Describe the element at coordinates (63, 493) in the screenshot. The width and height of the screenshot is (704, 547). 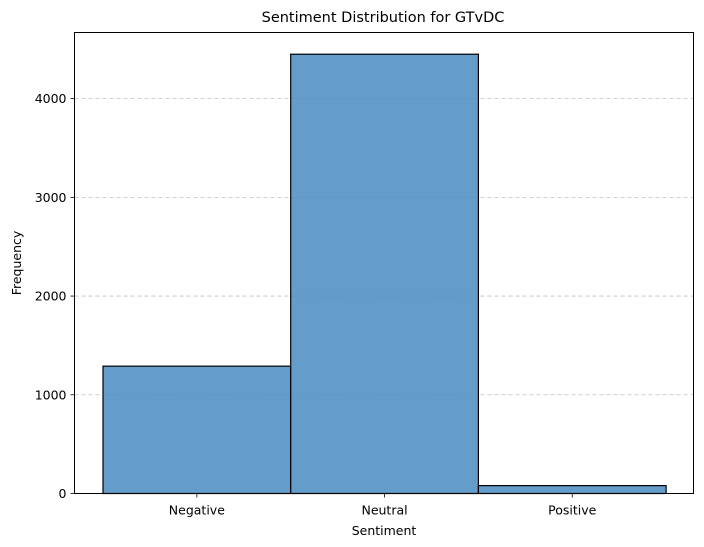
I see `y-tick-label: 0` at that location.